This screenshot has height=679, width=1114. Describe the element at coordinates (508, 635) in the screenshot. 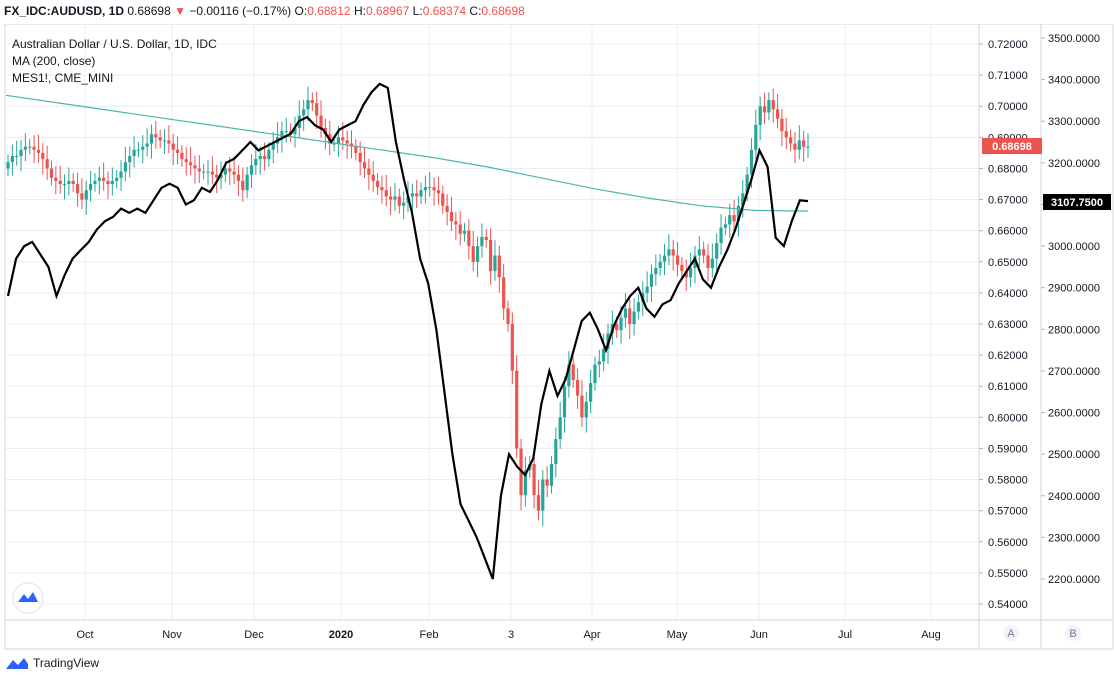

I see `time-axis: Oct Nov Dec 2020 Feb 3 Apr May Jun Jul Aug` at that location.